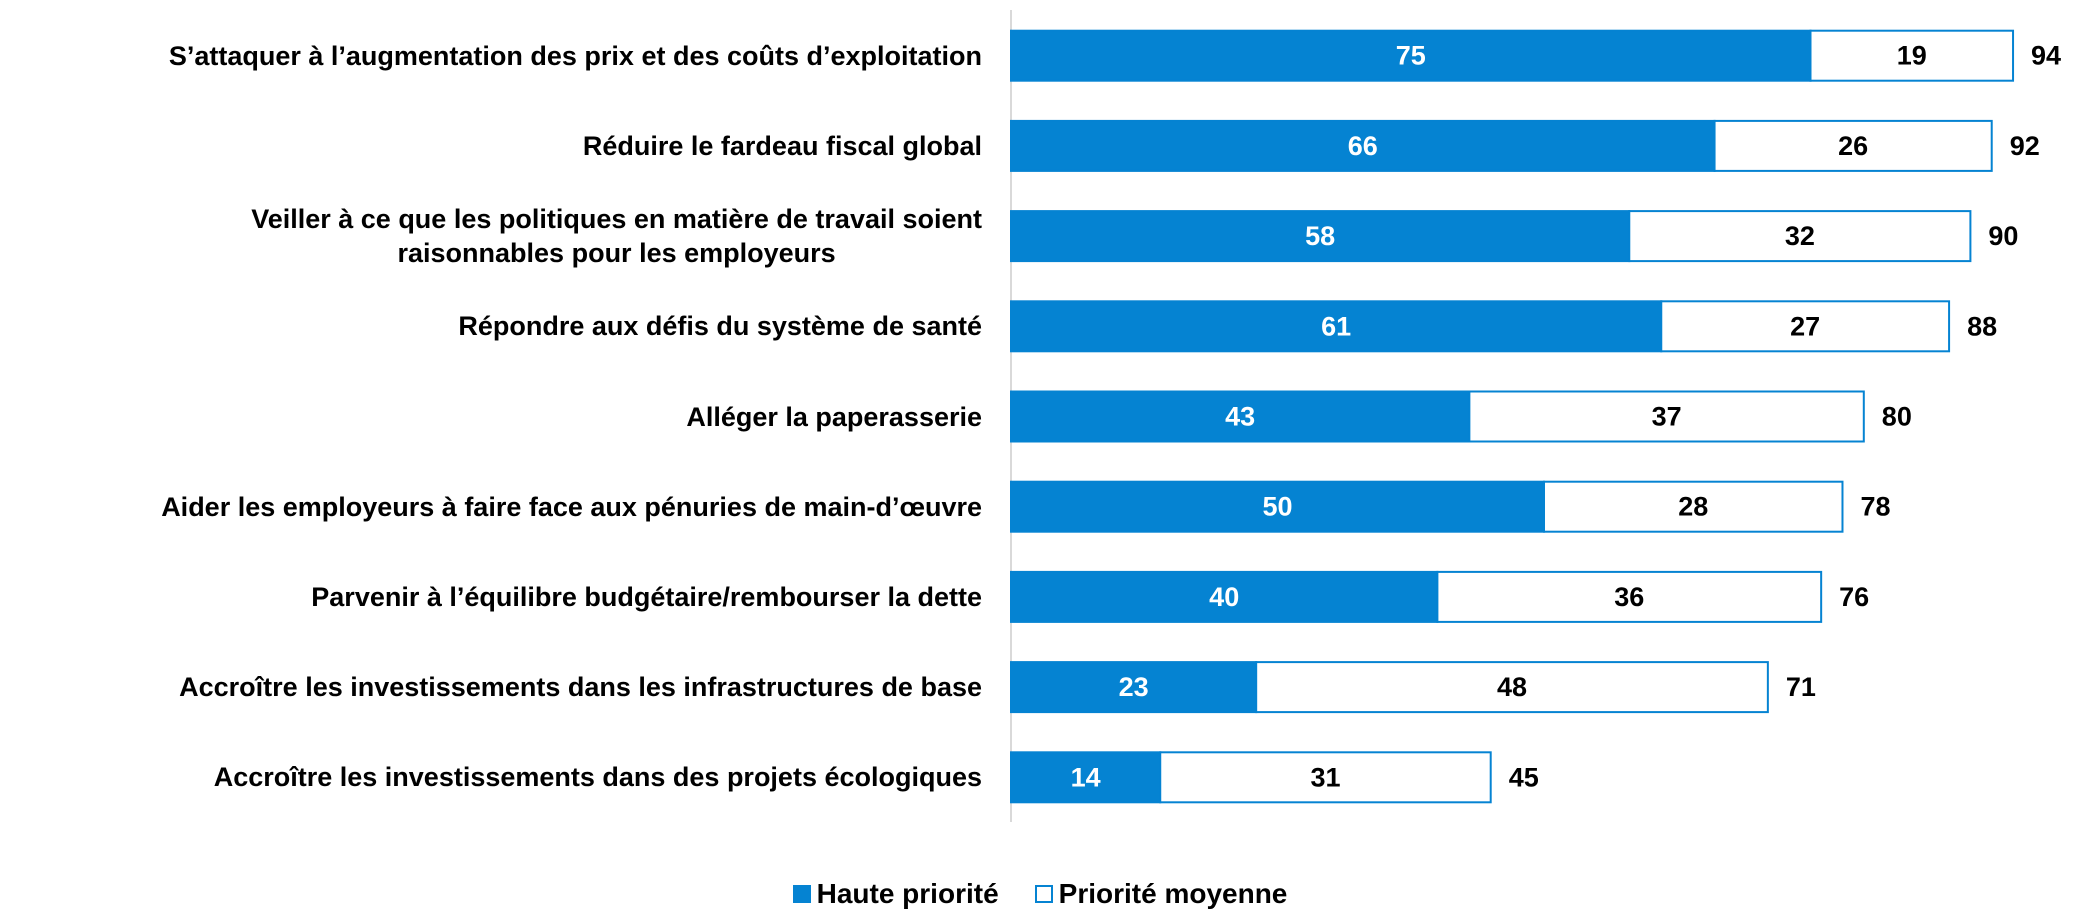 The height and width of the screenshot is (910, 2080). Describe the element at coordinates (720, 326) in the screenshot. I see `category-label: Répondre aux défis du système de santé` at that location.